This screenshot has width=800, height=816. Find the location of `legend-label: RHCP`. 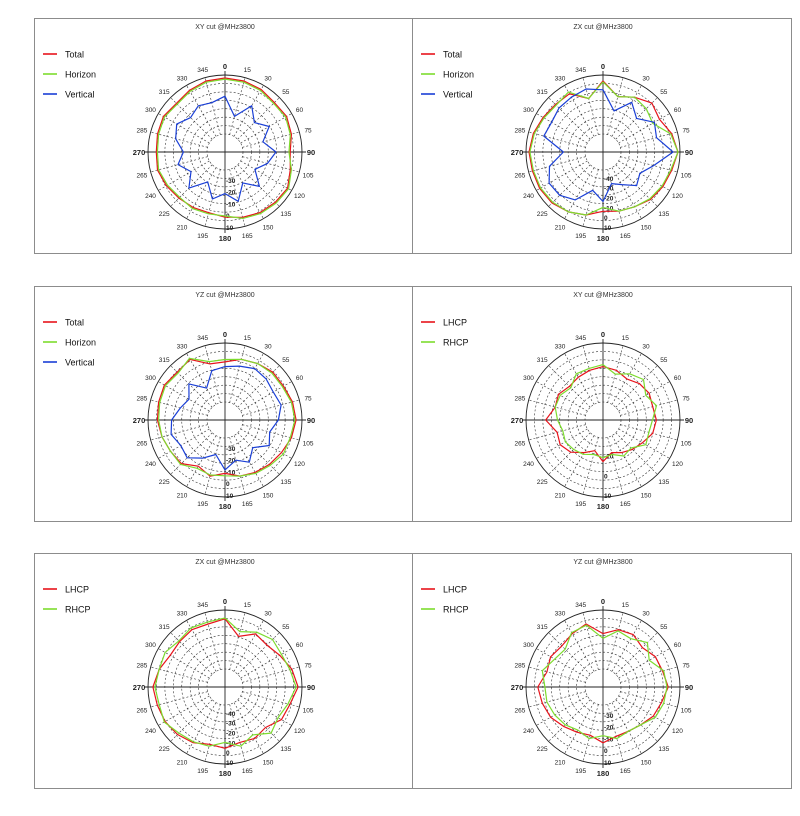

legend-label: RHCP is located at coordinates (456, 610).